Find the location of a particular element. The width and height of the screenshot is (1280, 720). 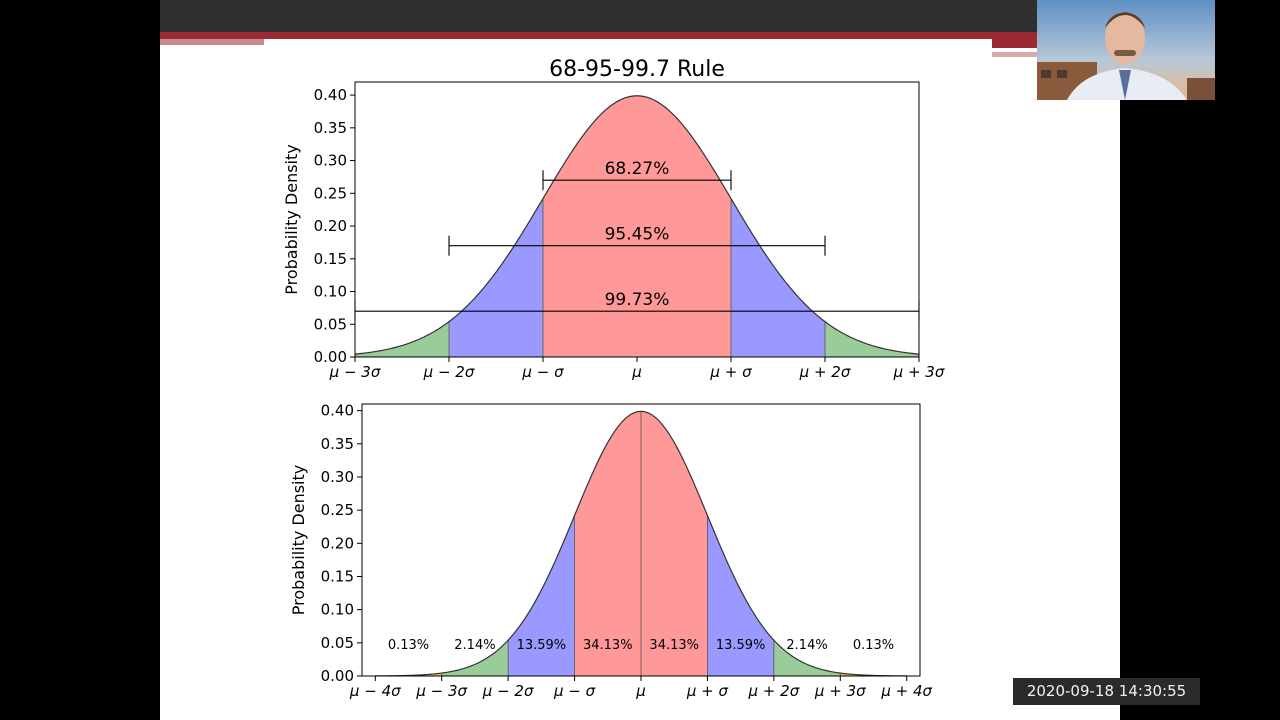

x-tick-label: μ − 4σ is located at coordinates (375, 691).